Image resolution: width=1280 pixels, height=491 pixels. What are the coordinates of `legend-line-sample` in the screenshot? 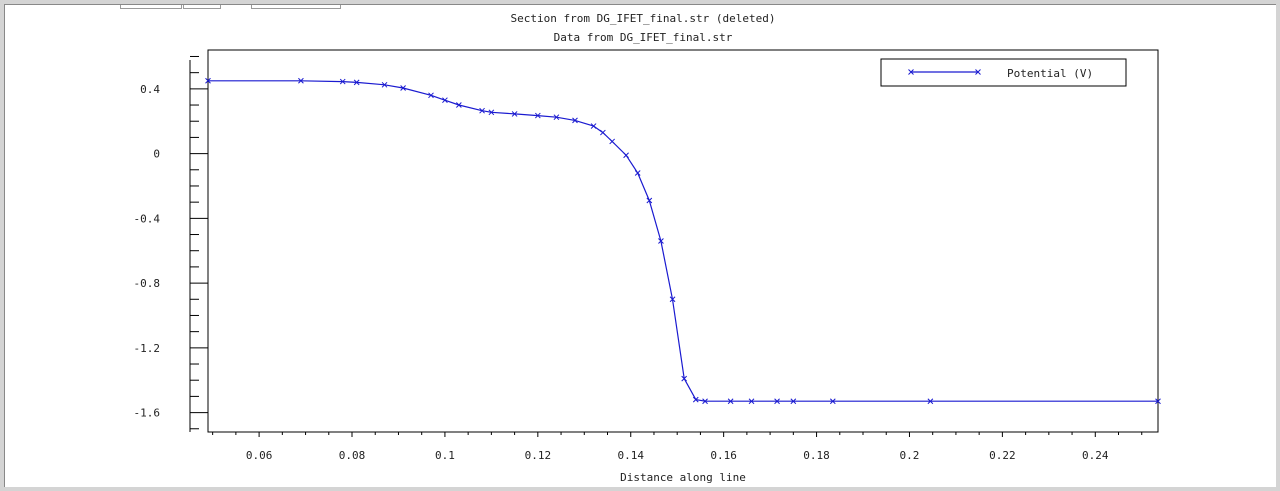 It's located at (944, 72).